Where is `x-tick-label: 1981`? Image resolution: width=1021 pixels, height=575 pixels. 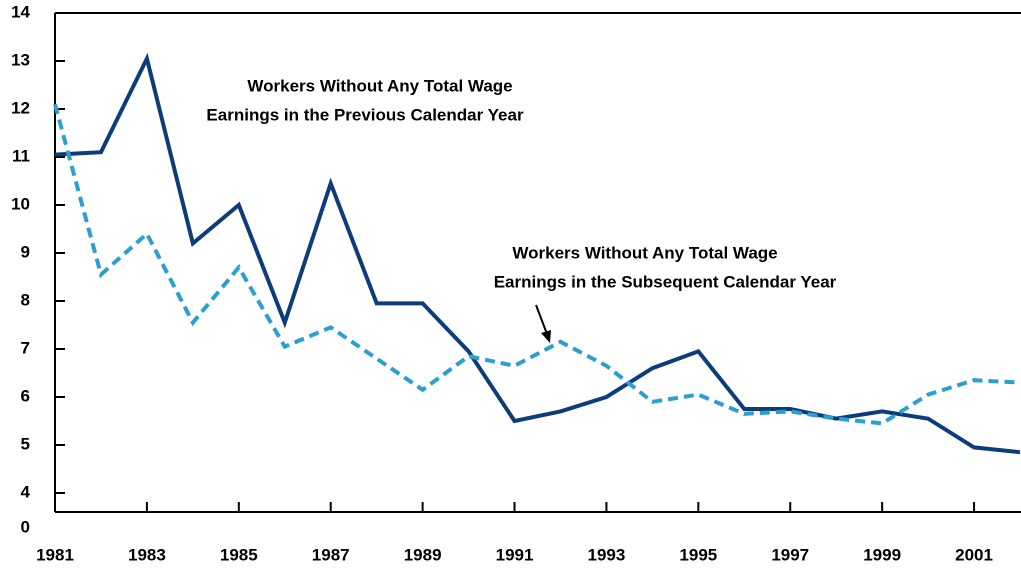 x-tick-label: 1981 is located at coordinates (55, 554).